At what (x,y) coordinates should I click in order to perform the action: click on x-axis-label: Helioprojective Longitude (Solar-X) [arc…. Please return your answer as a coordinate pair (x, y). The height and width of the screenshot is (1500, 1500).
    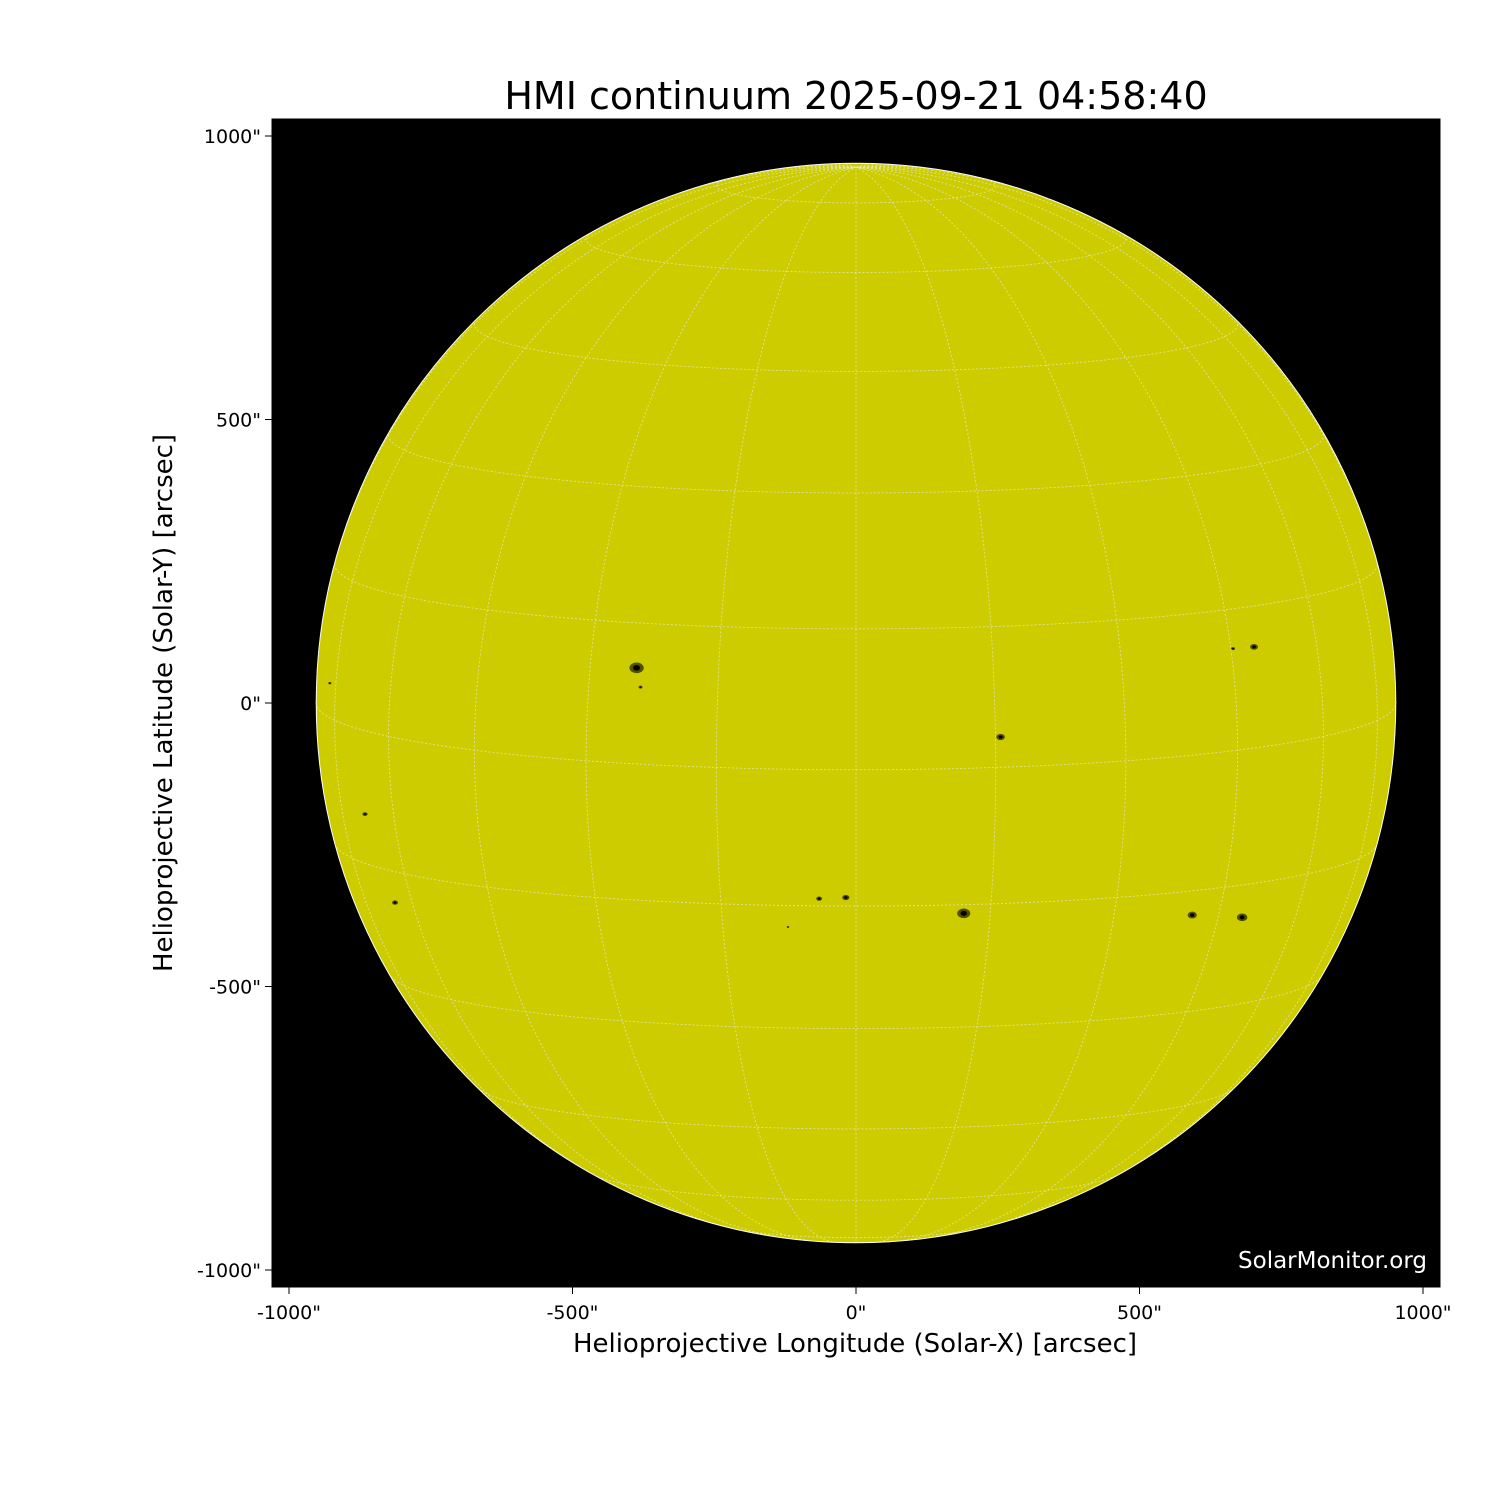
    Looking at the image, I should click on (855, 1344).